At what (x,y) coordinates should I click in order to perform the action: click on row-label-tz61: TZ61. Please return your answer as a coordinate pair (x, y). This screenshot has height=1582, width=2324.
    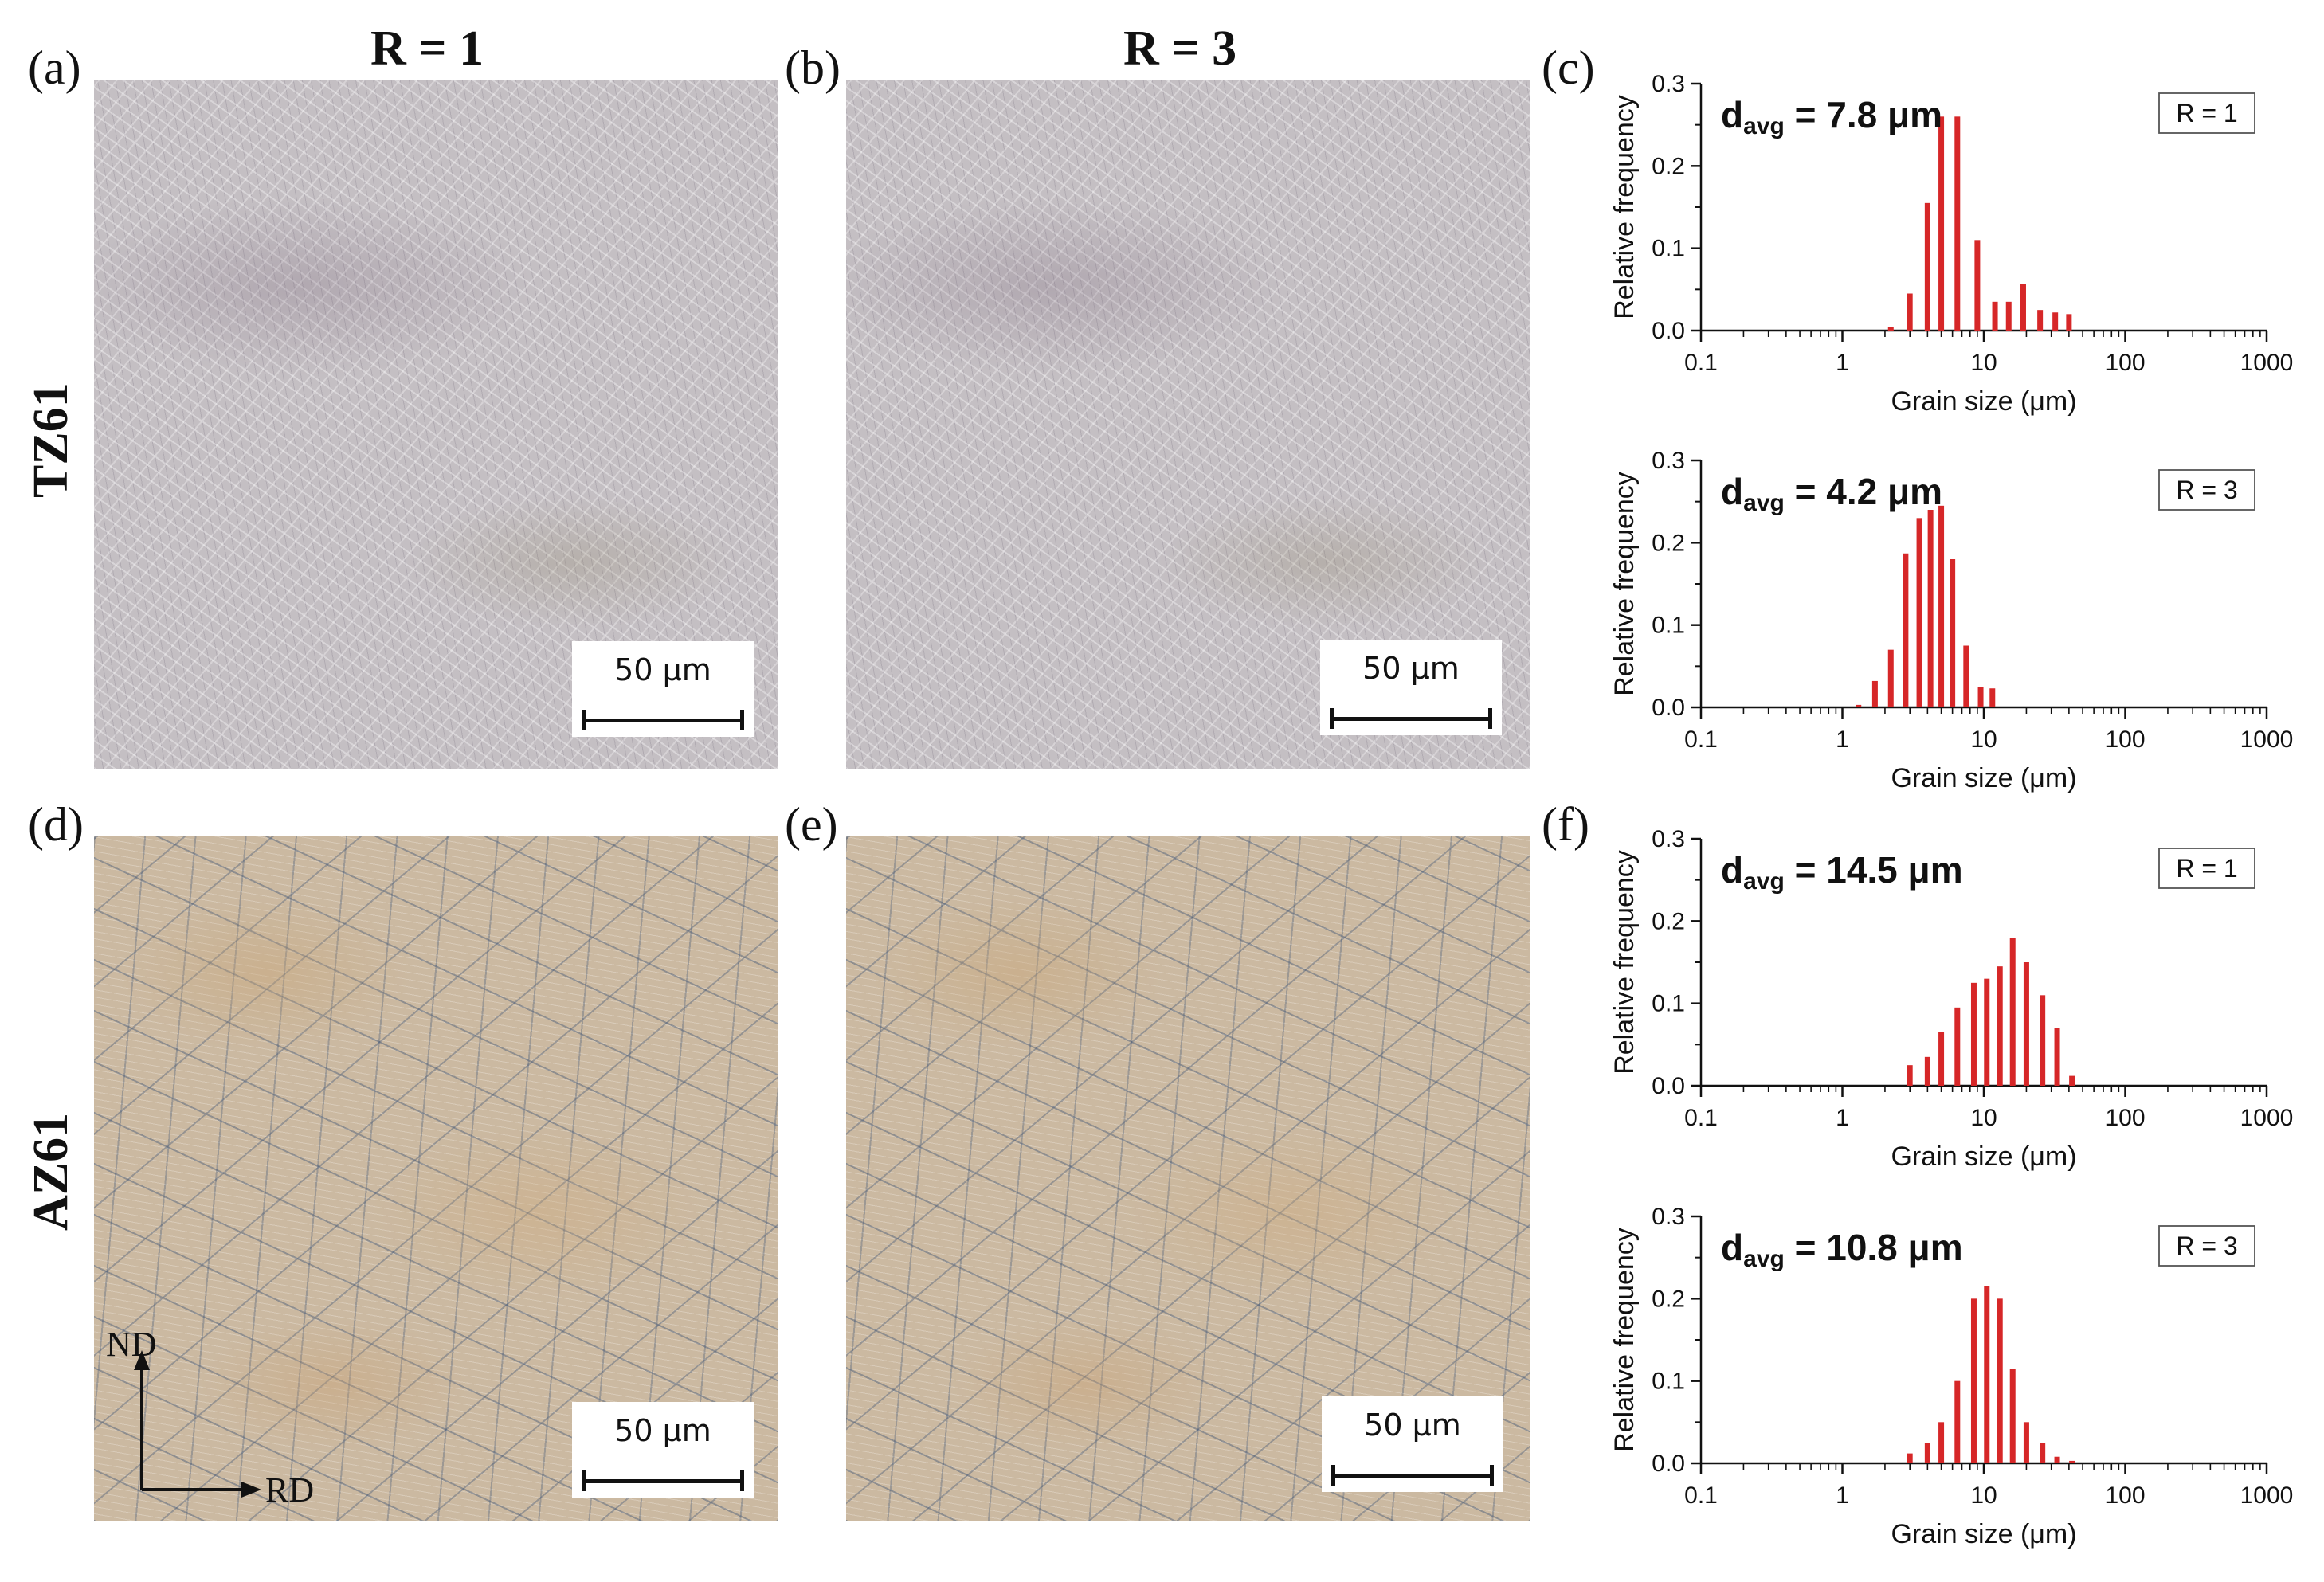
    Looking at the image, I should click on (51, 440).